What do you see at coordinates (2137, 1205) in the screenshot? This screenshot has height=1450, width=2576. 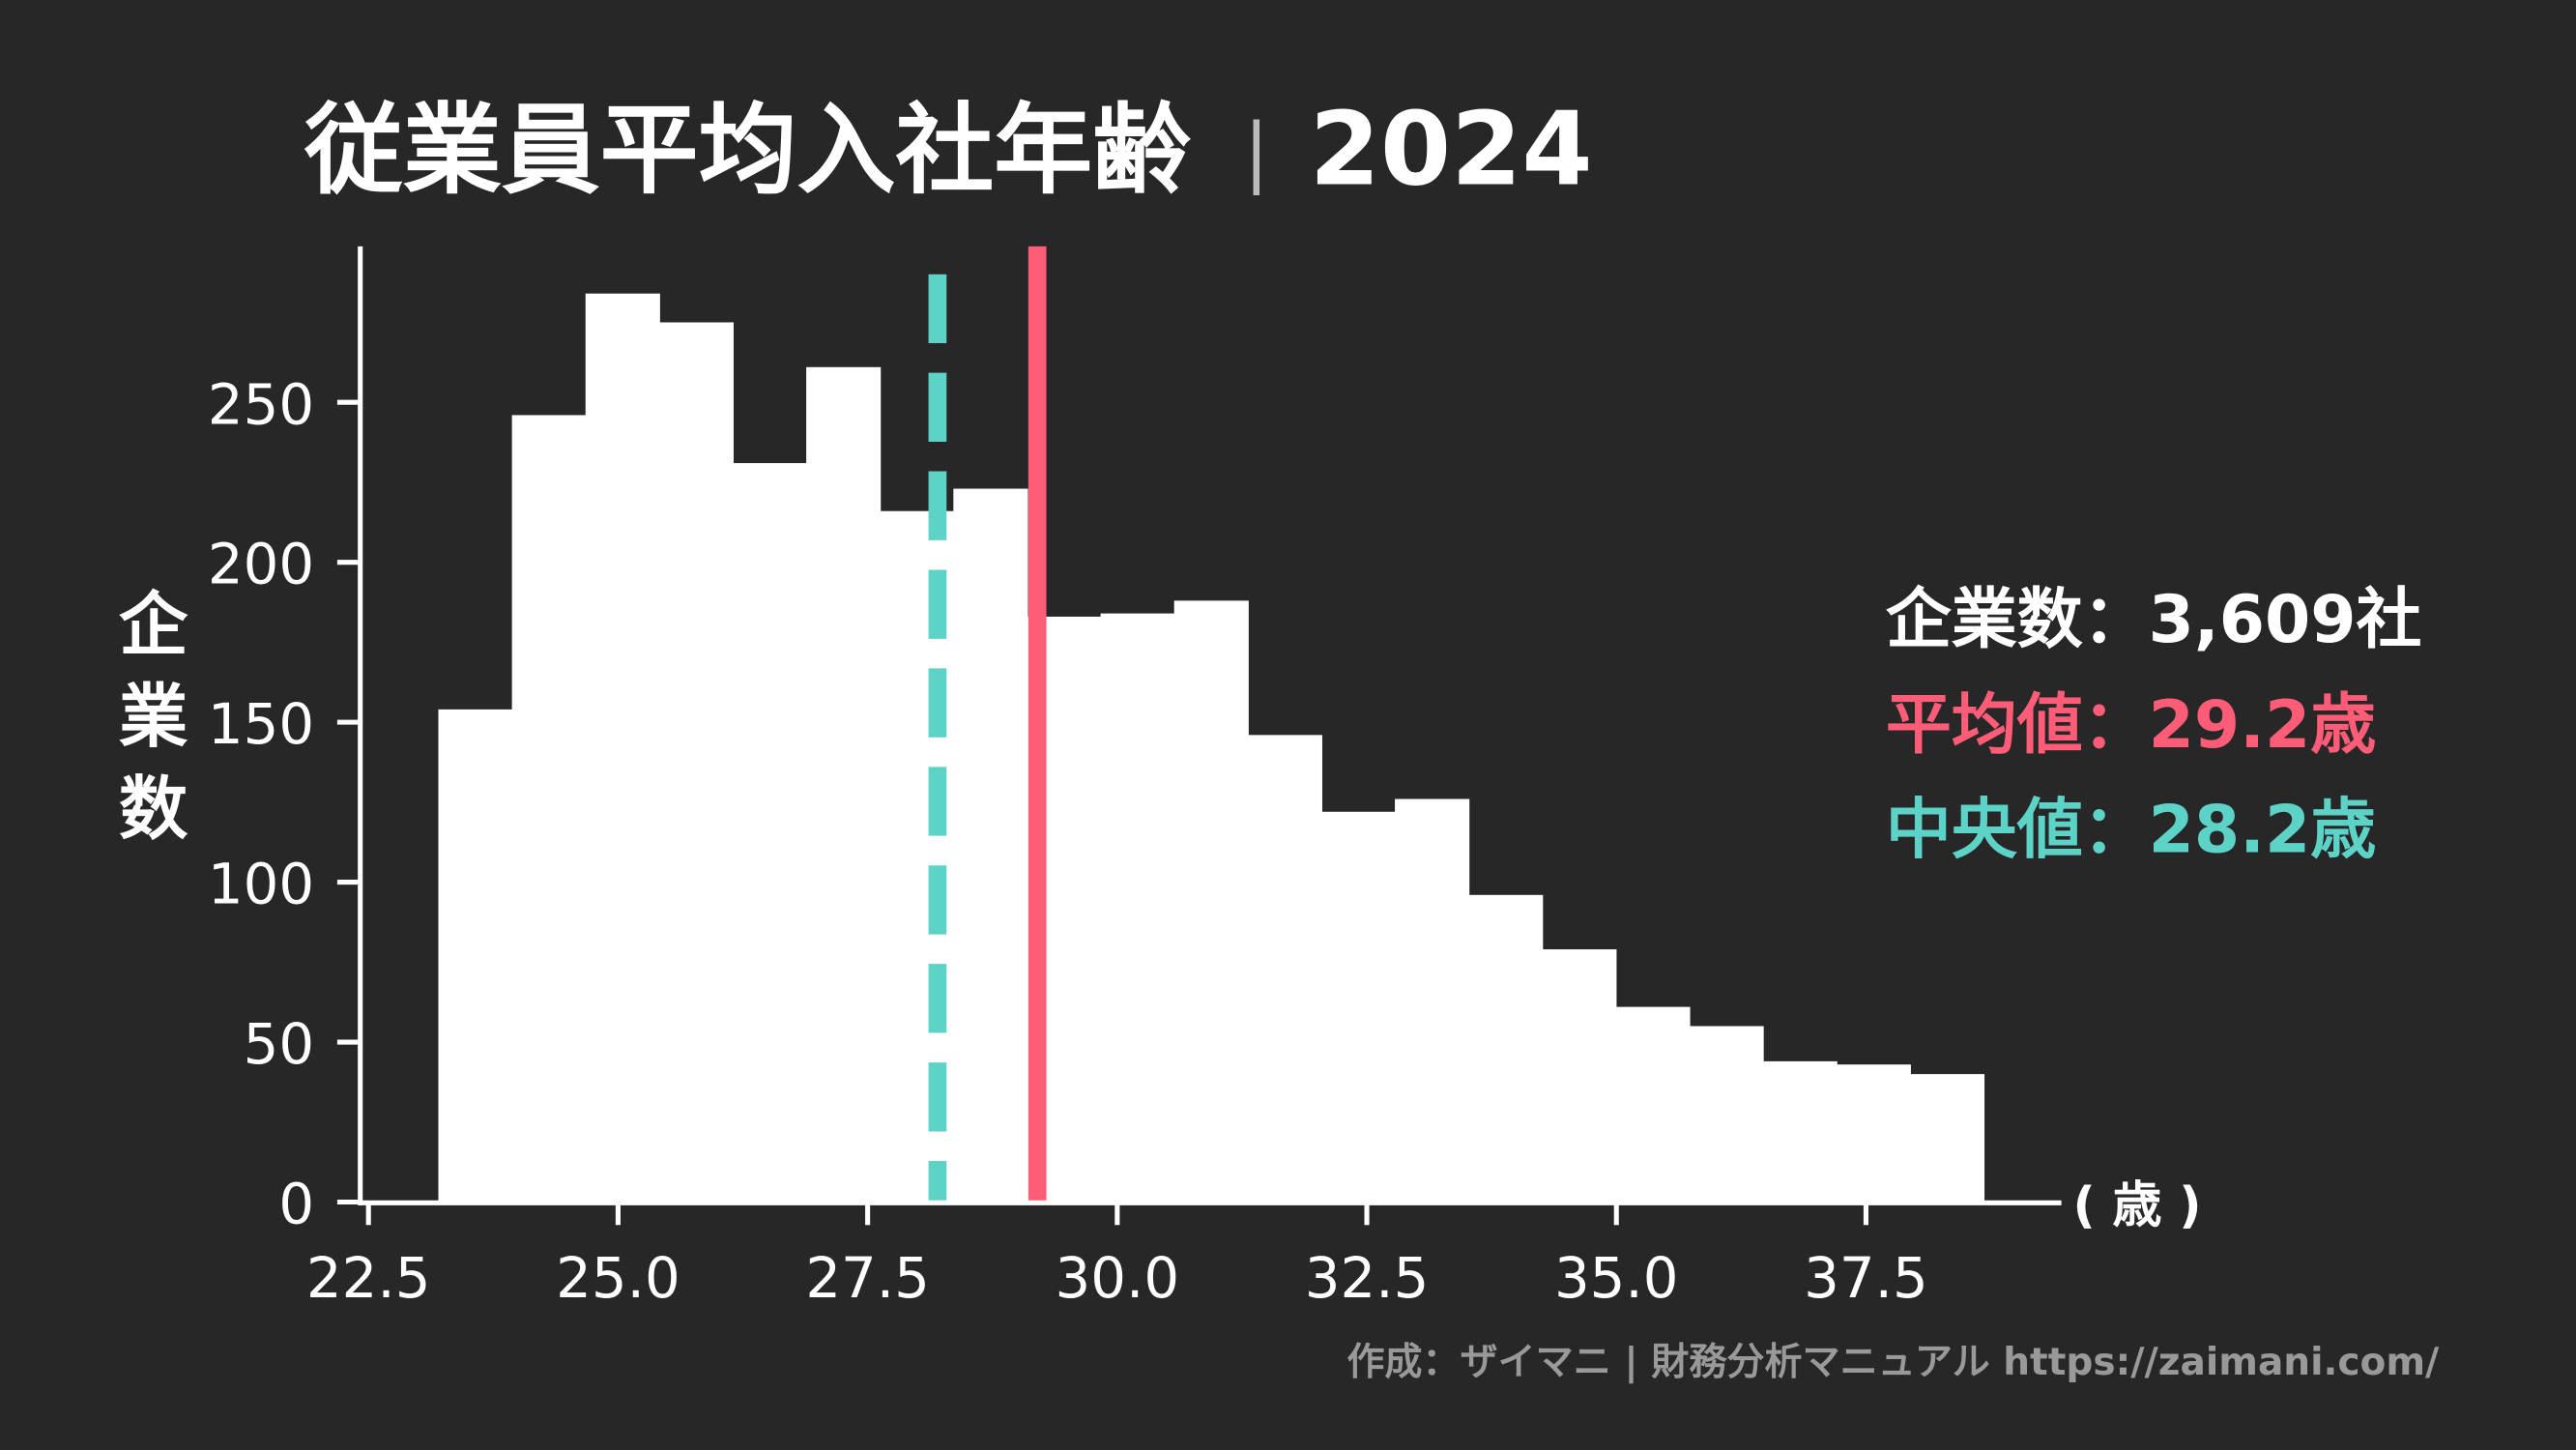 I see `x-axis-label: ( 歳 )` at bounding box center [2137, 1205].